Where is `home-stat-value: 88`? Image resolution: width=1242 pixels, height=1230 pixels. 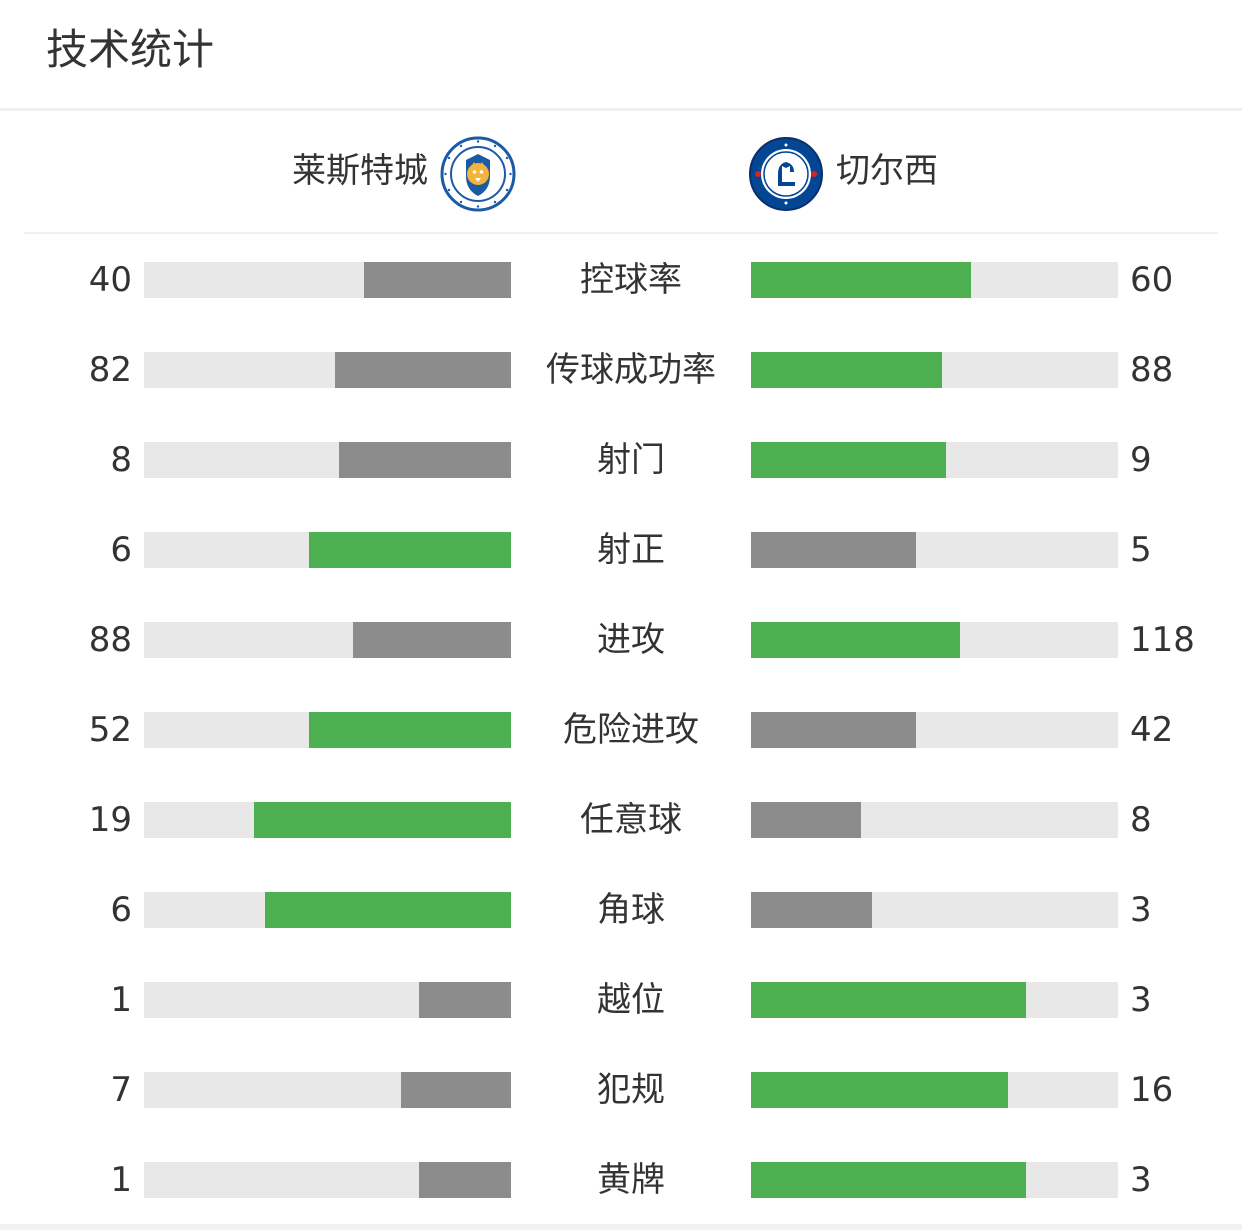 home-stat-value: 88 is located at coordinates (110, 640).